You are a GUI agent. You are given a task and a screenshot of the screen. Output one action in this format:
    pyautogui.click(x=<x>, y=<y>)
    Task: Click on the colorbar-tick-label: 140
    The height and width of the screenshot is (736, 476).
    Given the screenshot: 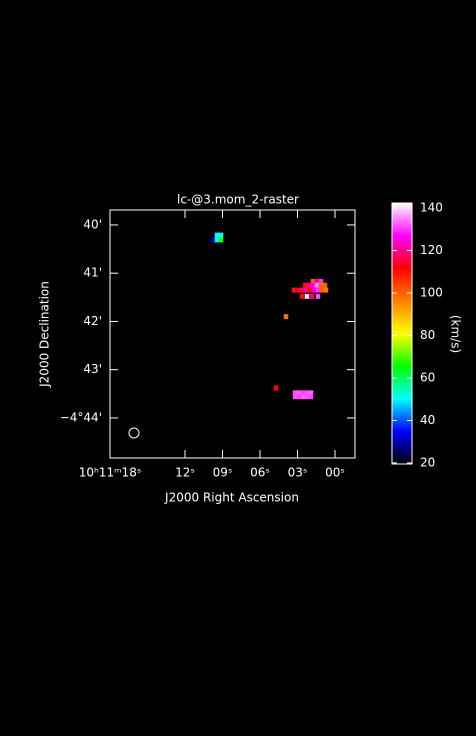 What is the action you would take?
    pyautogui.click(x=431, y=208)
    